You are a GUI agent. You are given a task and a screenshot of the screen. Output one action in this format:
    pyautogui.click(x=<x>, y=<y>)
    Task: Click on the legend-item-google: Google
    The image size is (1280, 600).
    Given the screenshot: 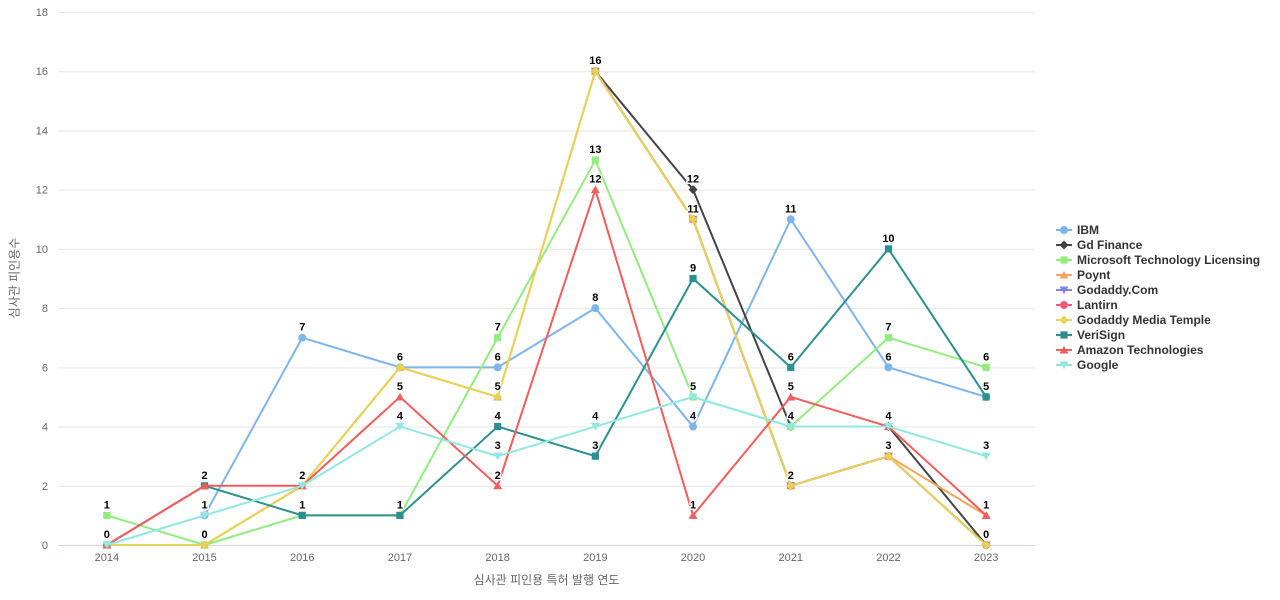 What is the action you would take?
    pyautogui.click(x=1158, y=364)
    